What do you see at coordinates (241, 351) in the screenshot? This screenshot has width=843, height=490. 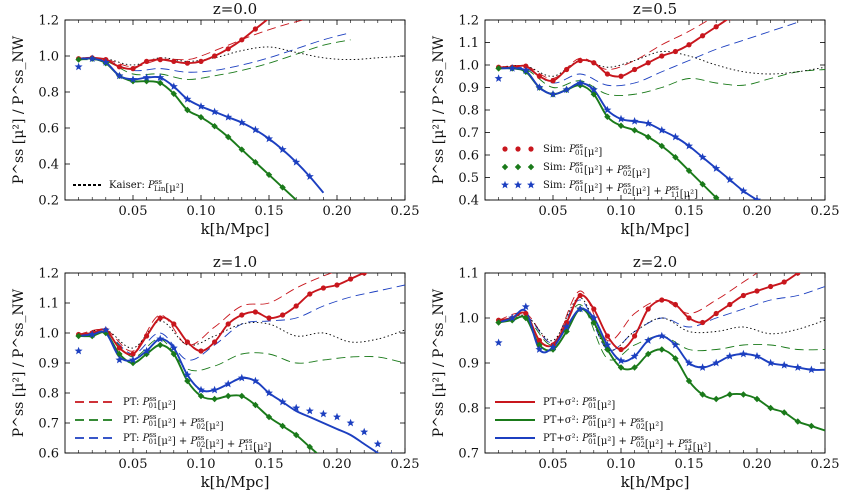 I see `pt-green-line` at bounding box center [241, 351].